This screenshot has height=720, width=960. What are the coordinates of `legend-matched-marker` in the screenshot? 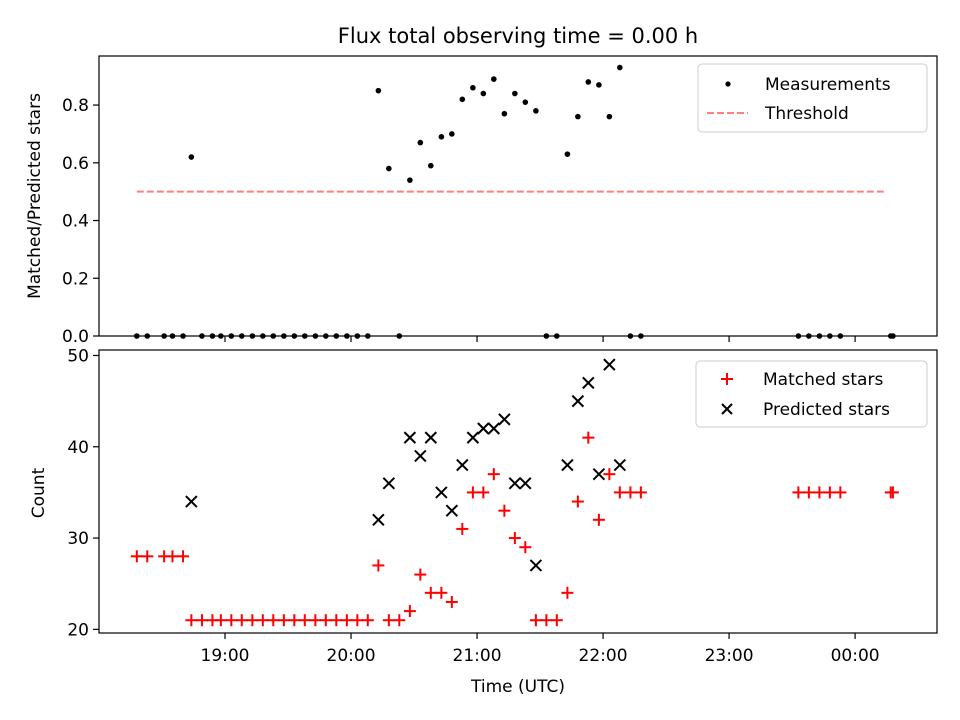 It's located at (727, 379).